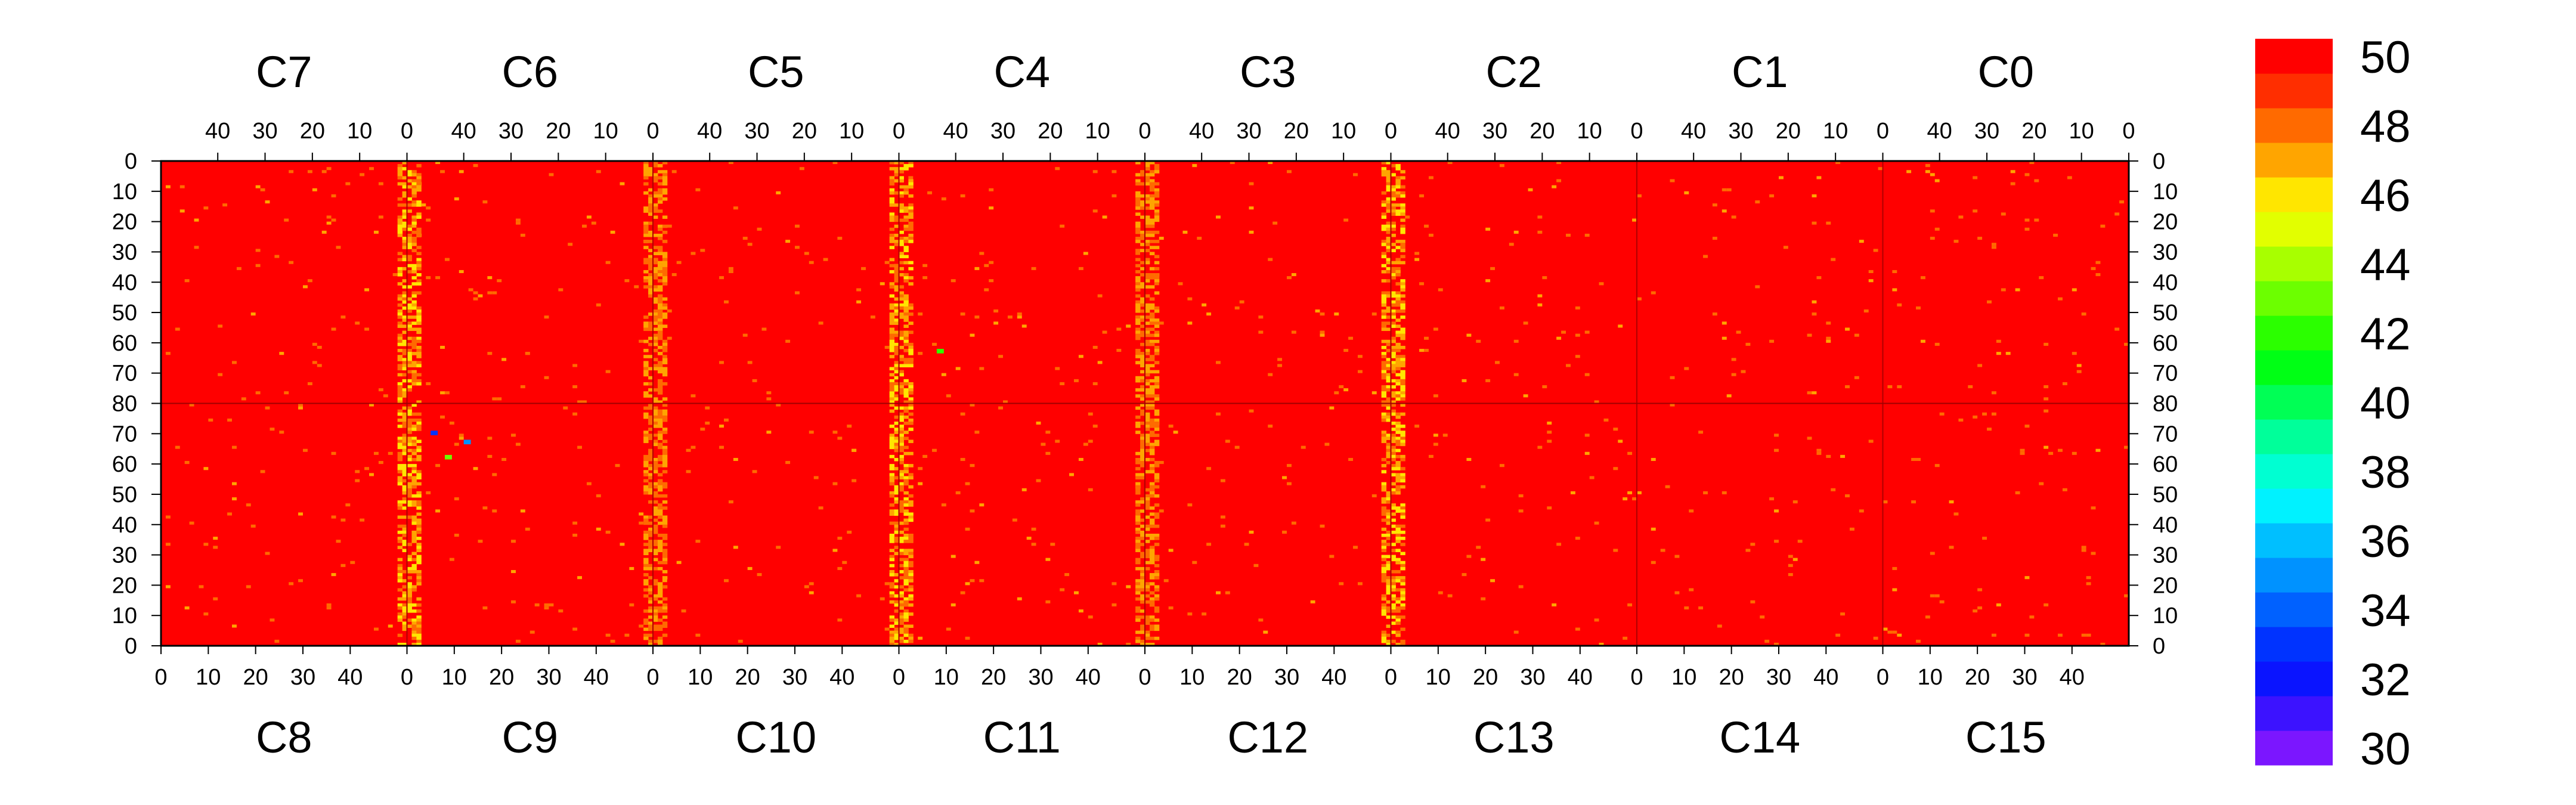  Describe the element at coordinates (841, 677) in the screenshot. I see `x-tick-label-bottom: 40` at that location.